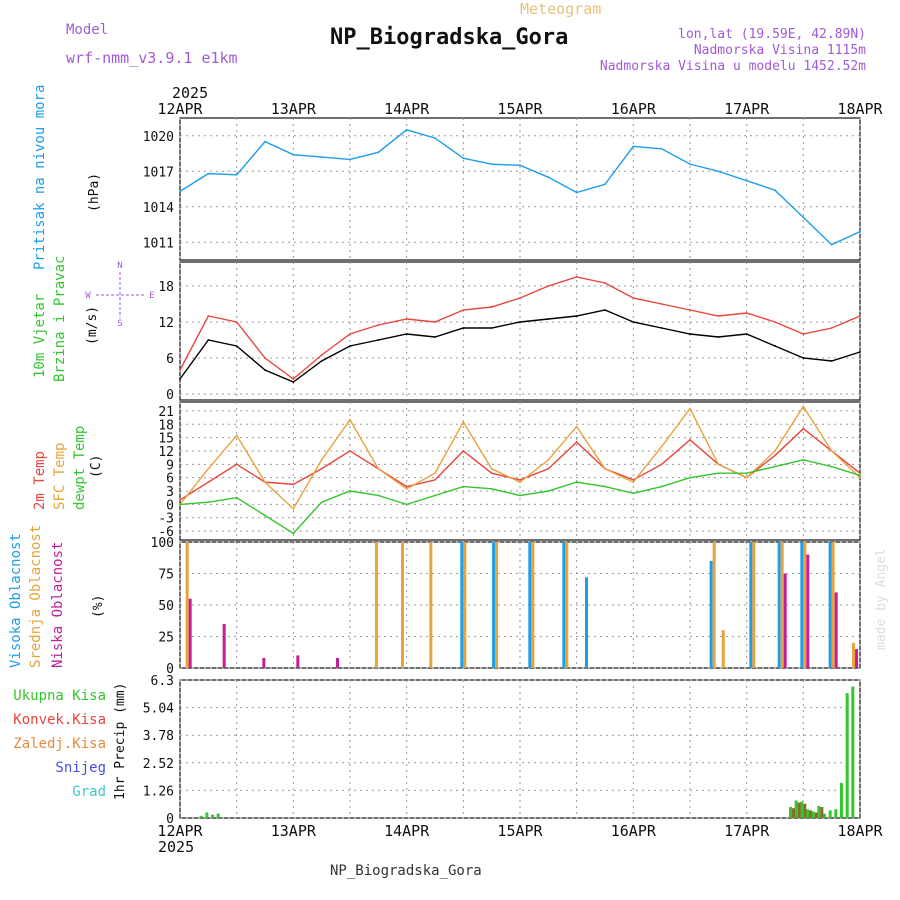 The width and height of the screenshot is (900, 900). What do you see at coordinates (58, 605) in the screenshot?
I see `cloud-ylabel-3: Niska Oblacnost` at bounding box center [58, 605].